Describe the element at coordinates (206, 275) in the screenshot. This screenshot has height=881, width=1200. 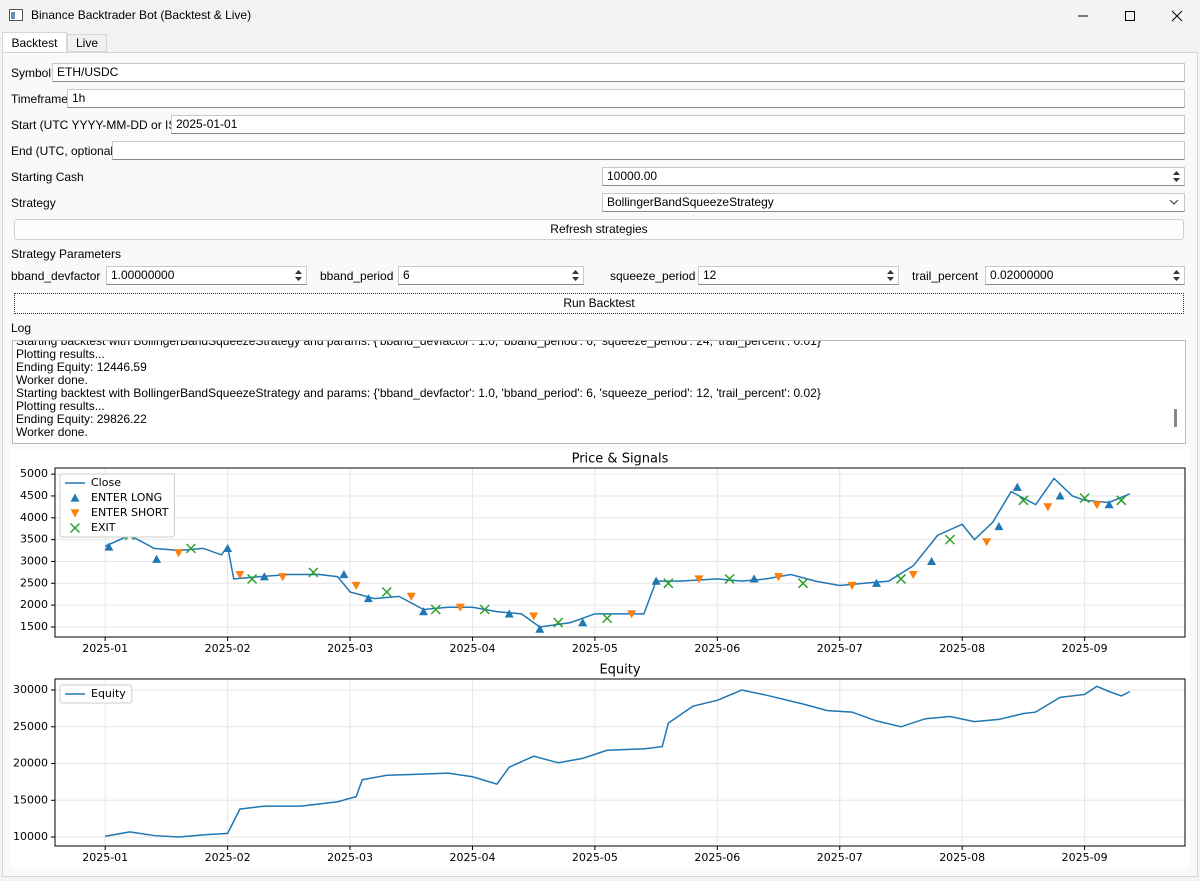
I see `spin-input: 1.00000000` at that location.